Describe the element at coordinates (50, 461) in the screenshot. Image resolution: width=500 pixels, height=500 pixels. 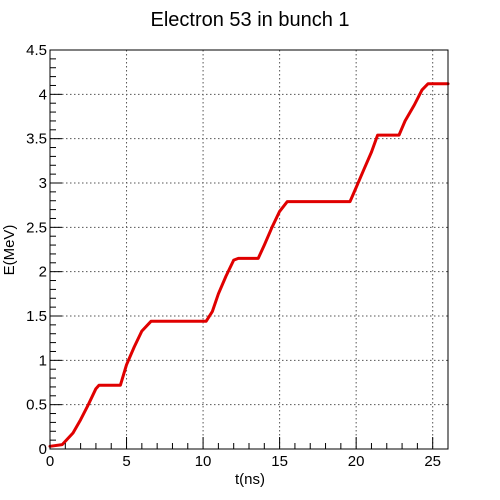
I see `x-tick-label: 0` at that location.